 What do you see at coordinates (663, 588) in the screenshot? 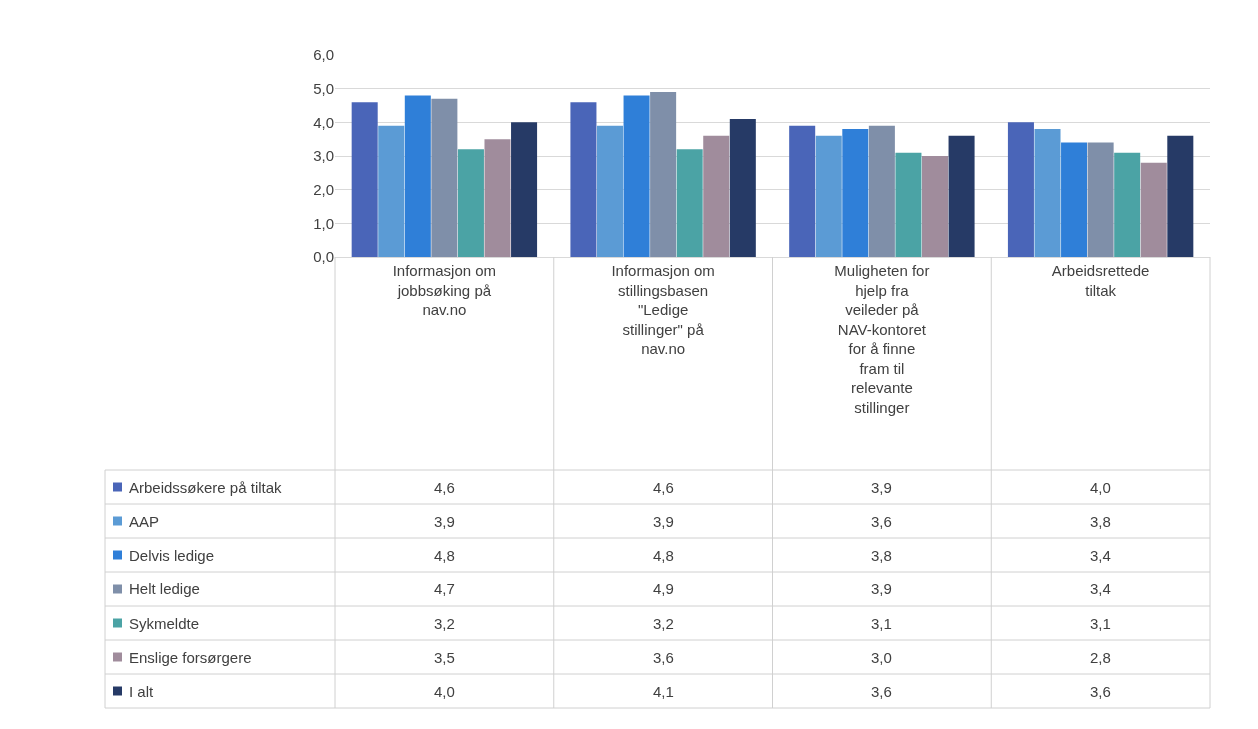
I see `data-label: 4,9` at bounding box center [663, 588].